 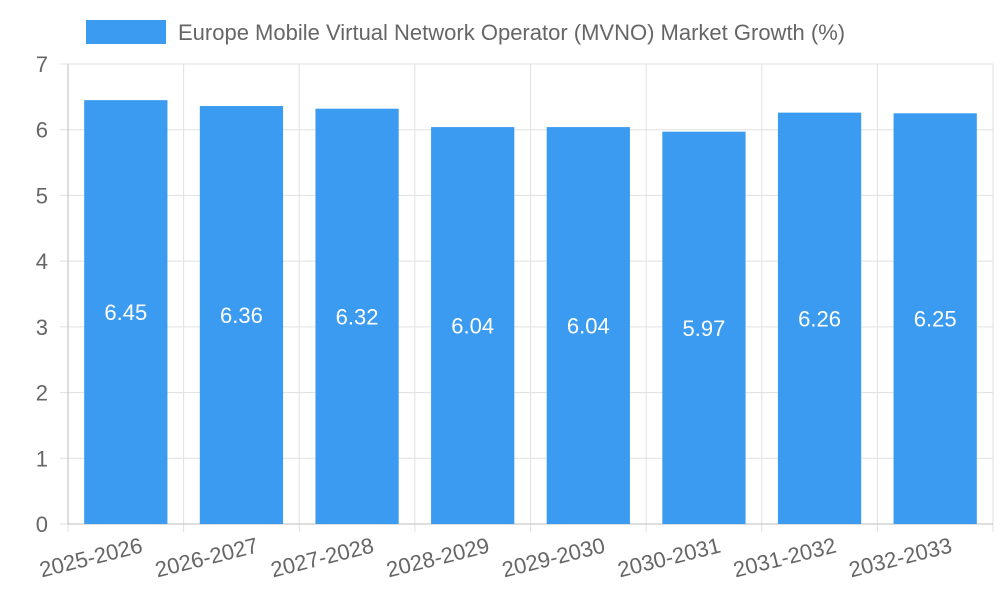 What do you see at coordinates (42, 195) in the screenshot?
I see `y-tick-label: 5` at bounding box center [42, 195].